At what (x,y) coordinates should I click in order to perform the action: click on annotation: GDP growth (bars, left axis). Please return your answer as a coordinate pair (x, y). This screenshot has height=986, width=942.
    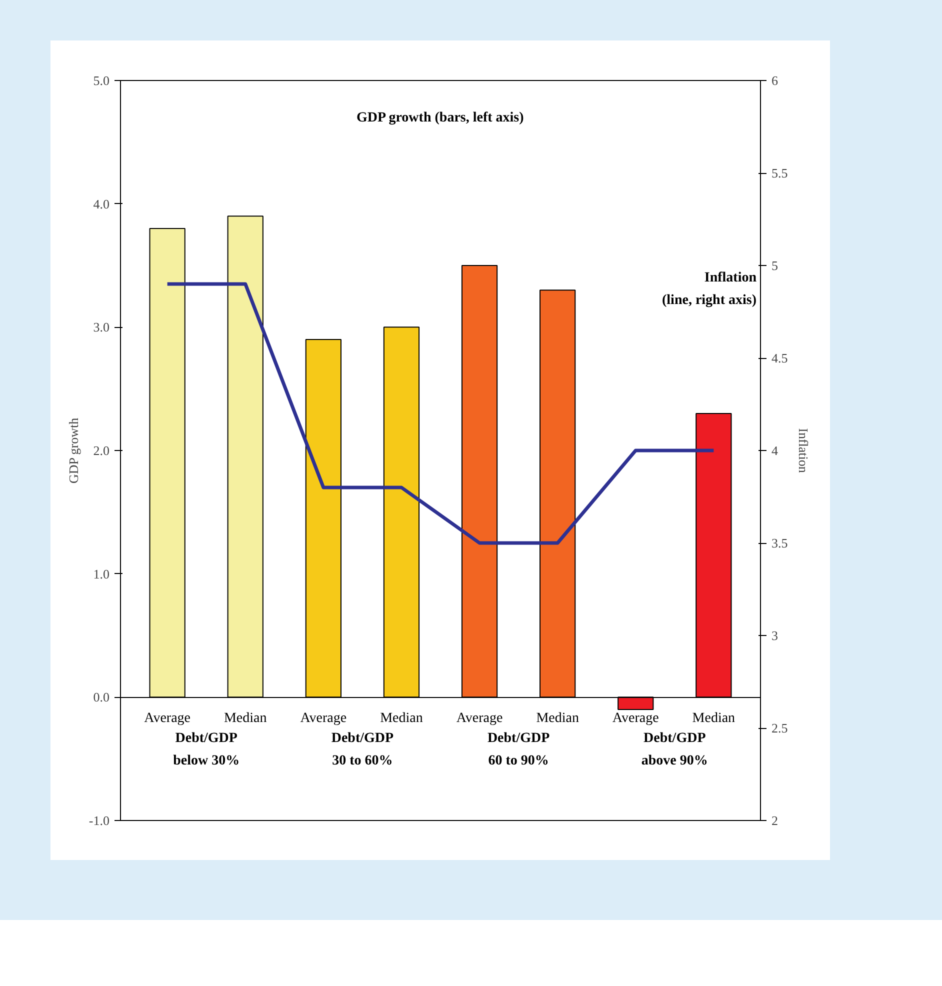
    Looking at the image, I should click on (440, 118).